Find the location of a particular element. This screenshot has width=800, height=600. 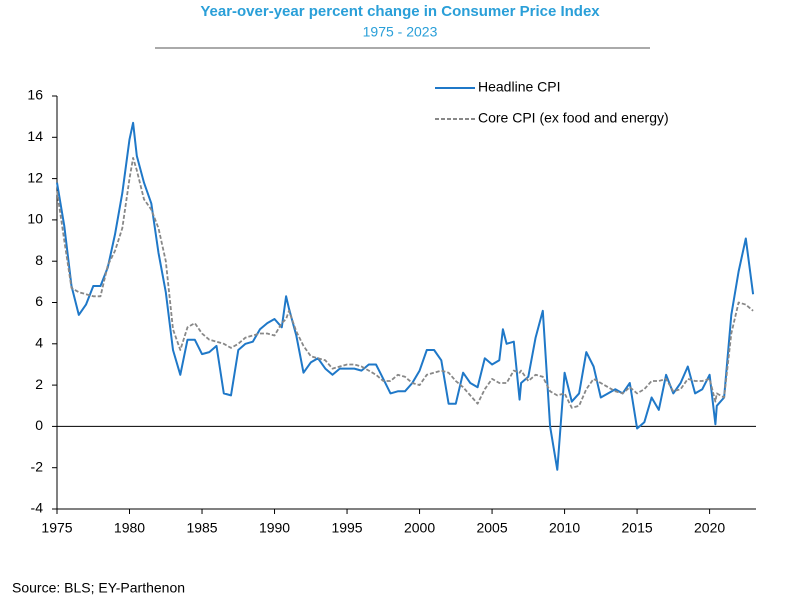

y-tick-label: 14 is located at coordinates (35, 136).